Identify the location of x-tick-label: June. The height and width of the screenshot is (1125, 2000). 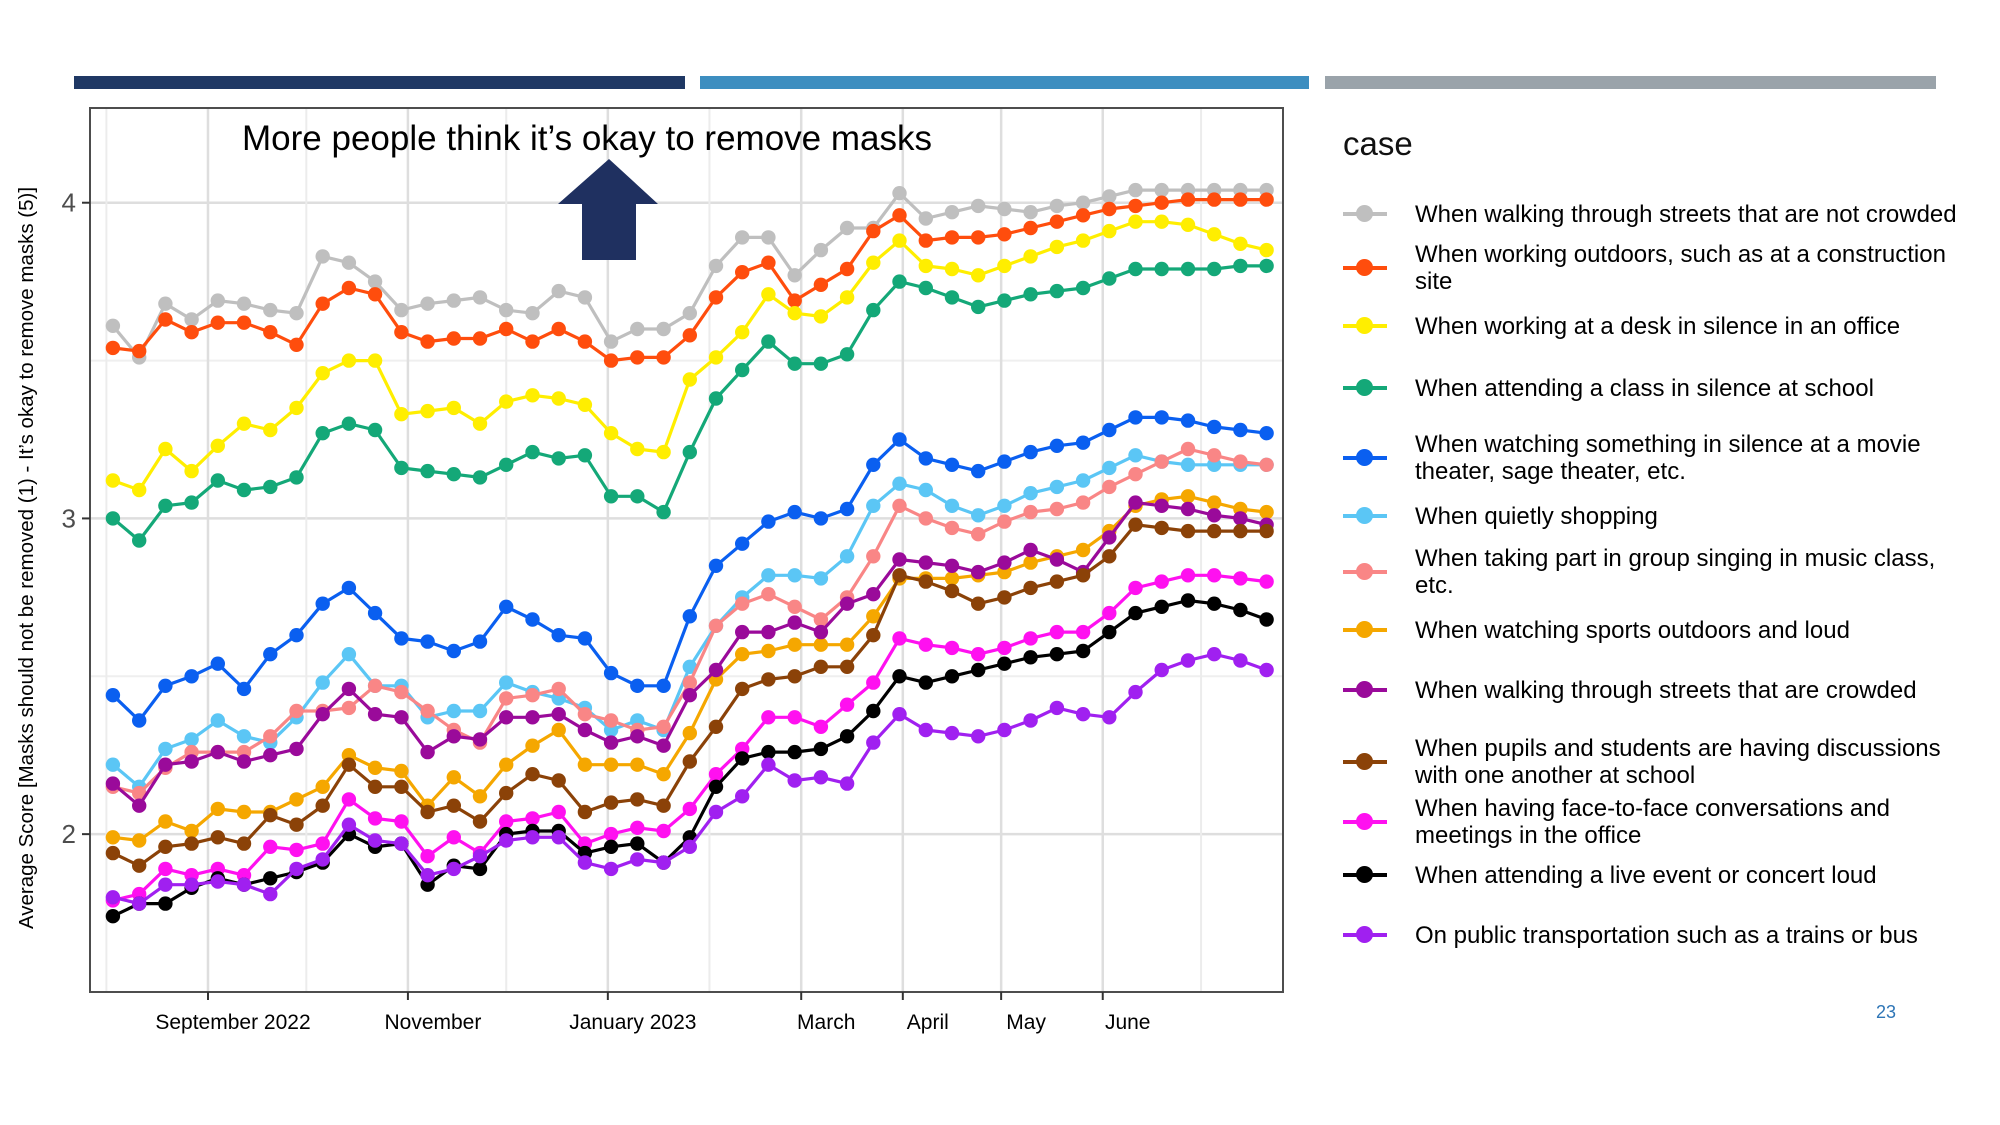
(1128, 1022).